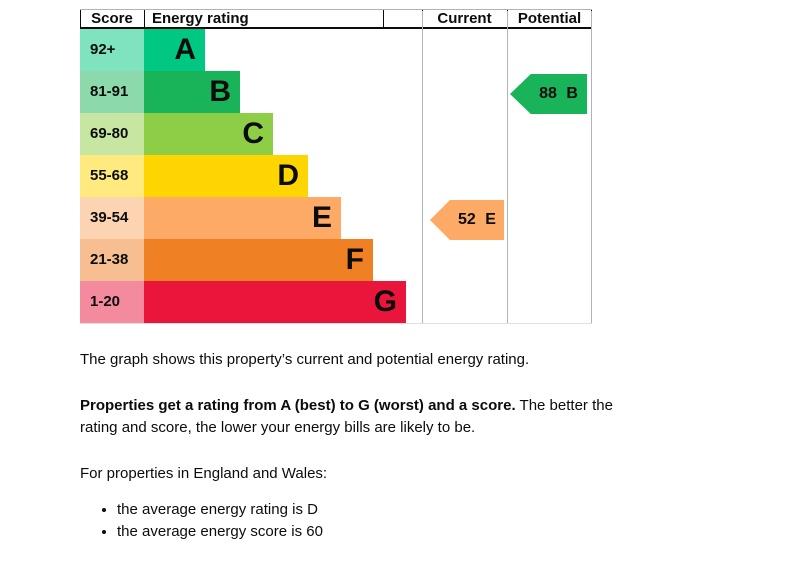  I want to click on rating-bar: F, so click(258, 260).